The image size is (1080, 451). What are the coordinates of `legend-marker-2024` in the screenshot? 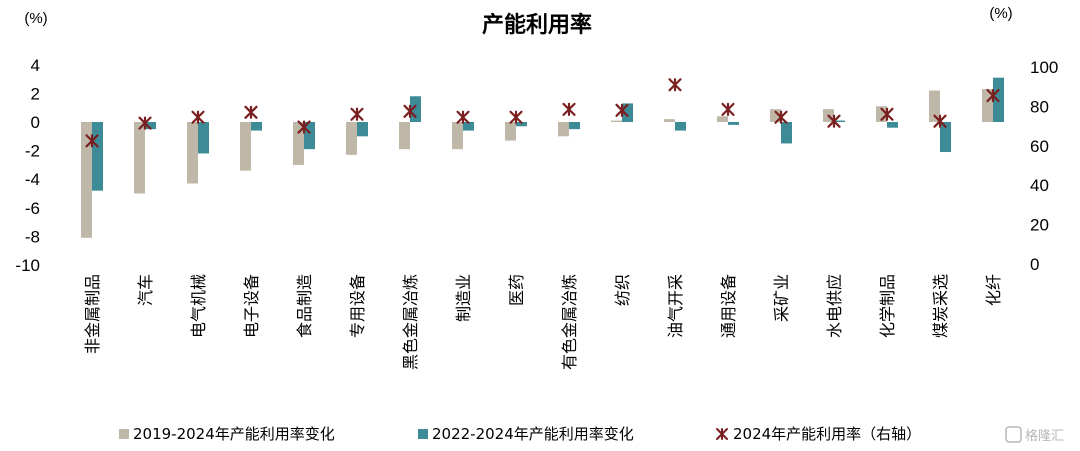 It's located at (722, 434).